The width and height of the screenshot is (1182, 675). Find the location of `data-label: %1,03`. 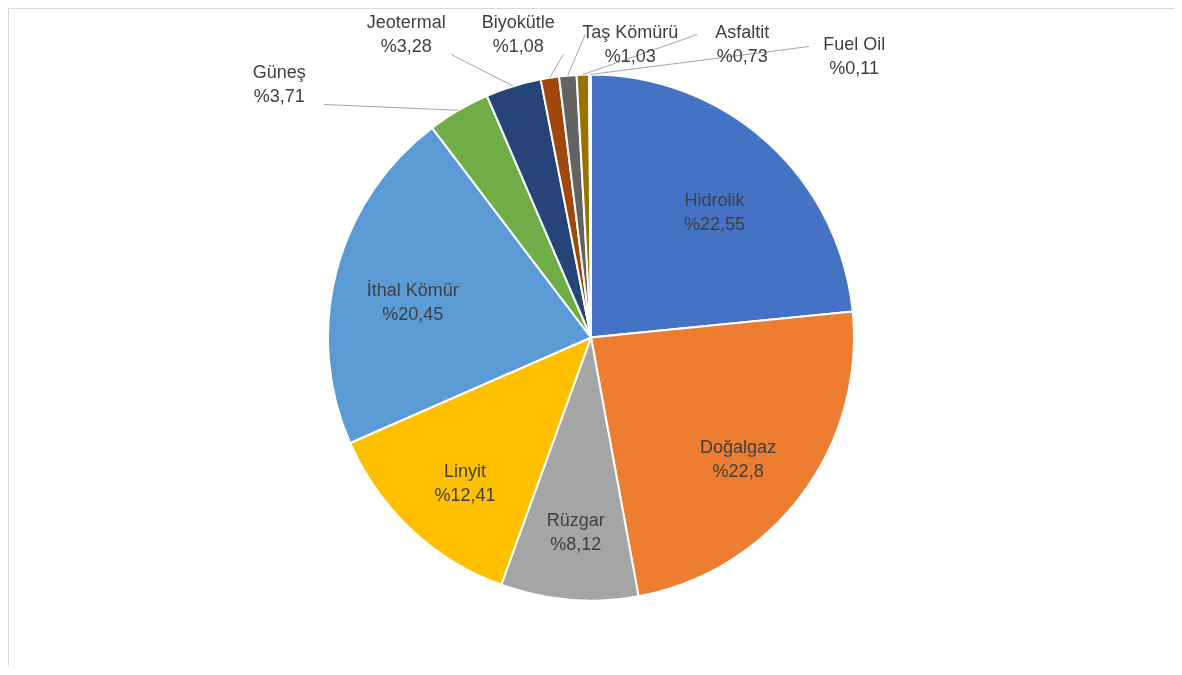

data-label: %1,03 is located at coordinates (630, 55).